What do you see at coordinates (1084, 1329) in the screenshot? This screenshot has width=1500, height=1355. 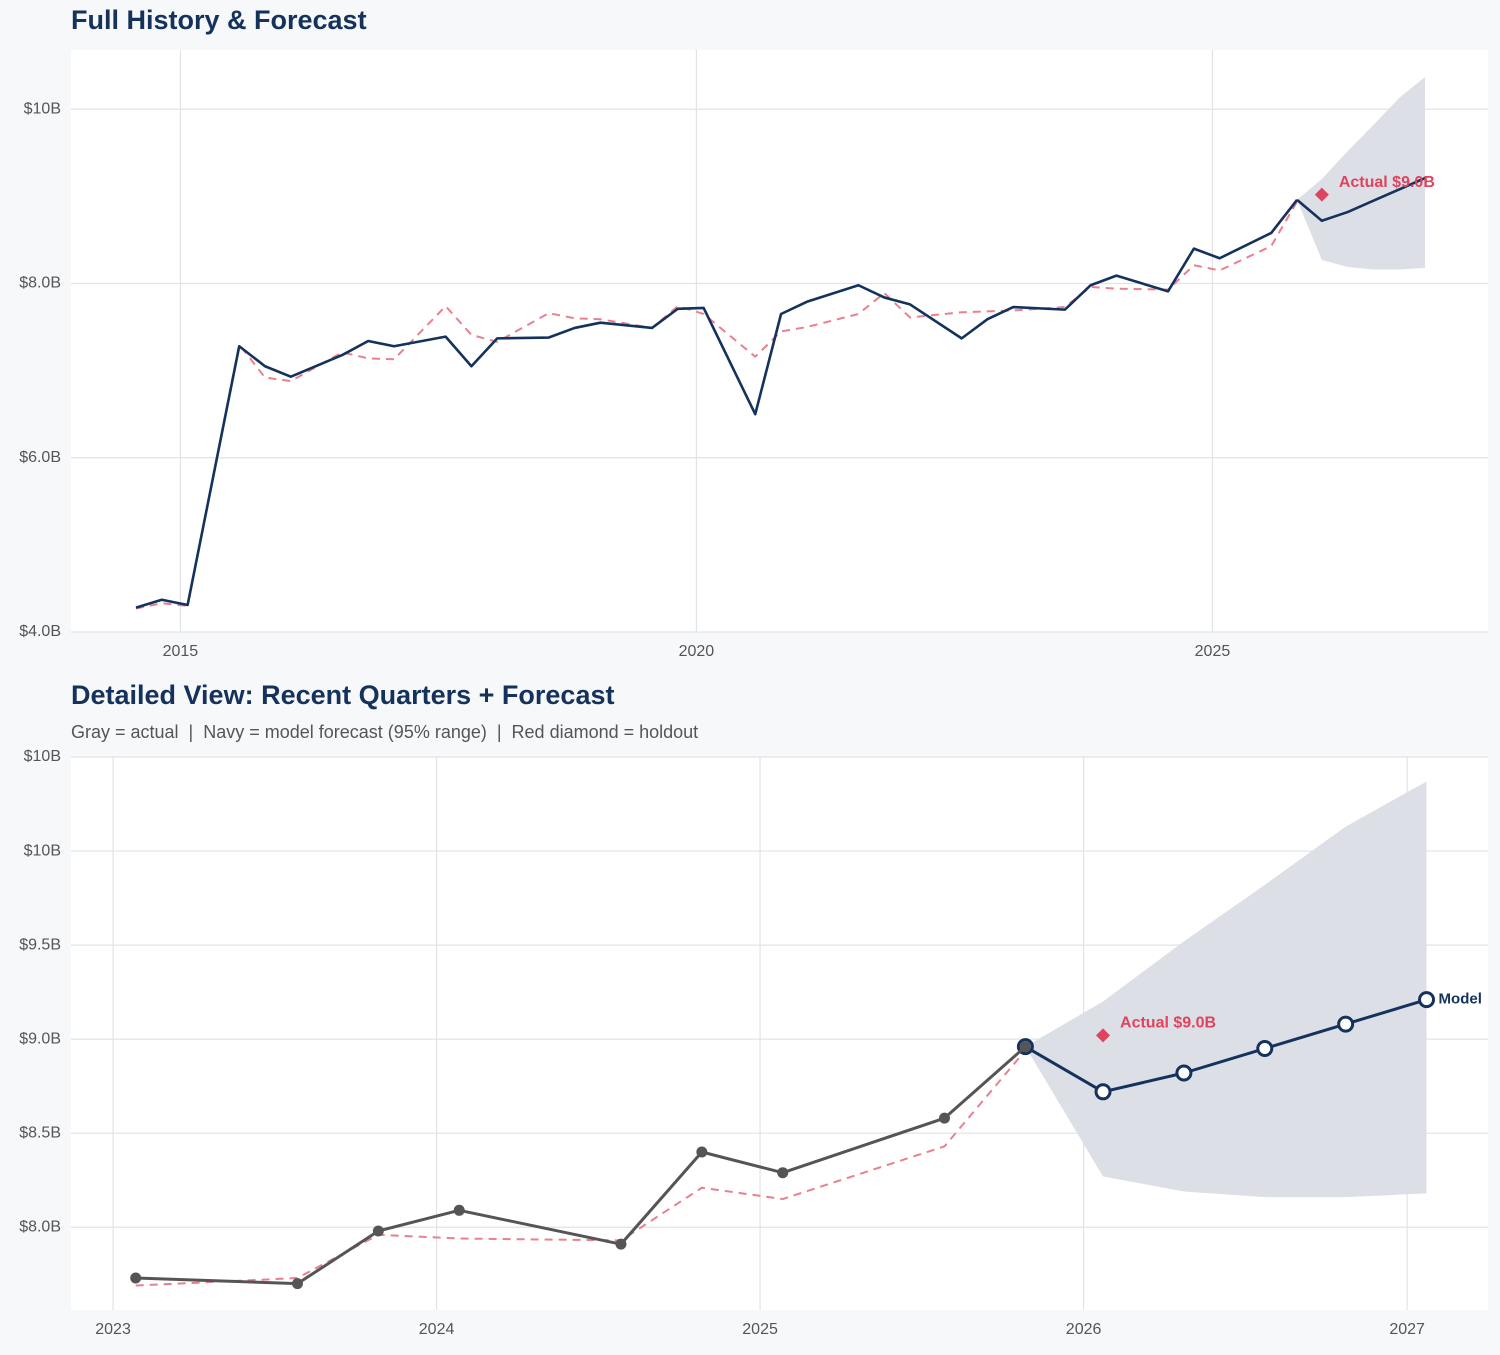 I see `x-tick-label: 2026` at bounding box center [1084, 1329].